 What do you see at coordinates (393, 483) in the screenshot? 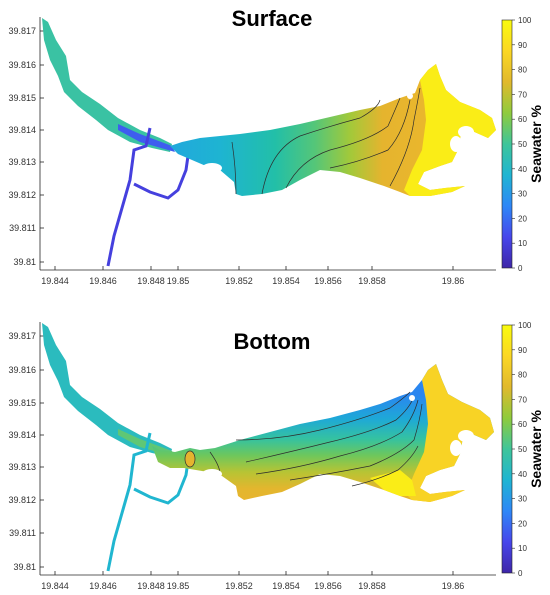
I see `bottom-yellow-patch` at bounding box center [393, 483].